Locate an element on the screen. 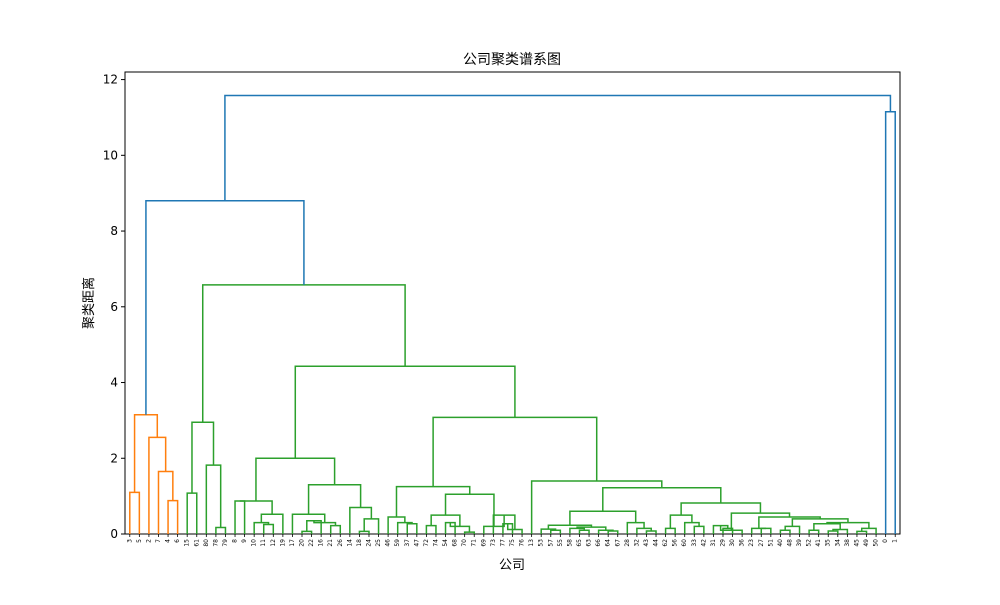 The width and height of the screenshot is (1000, 605). x-tick-label: 9 is located at coordinates (244, 541).